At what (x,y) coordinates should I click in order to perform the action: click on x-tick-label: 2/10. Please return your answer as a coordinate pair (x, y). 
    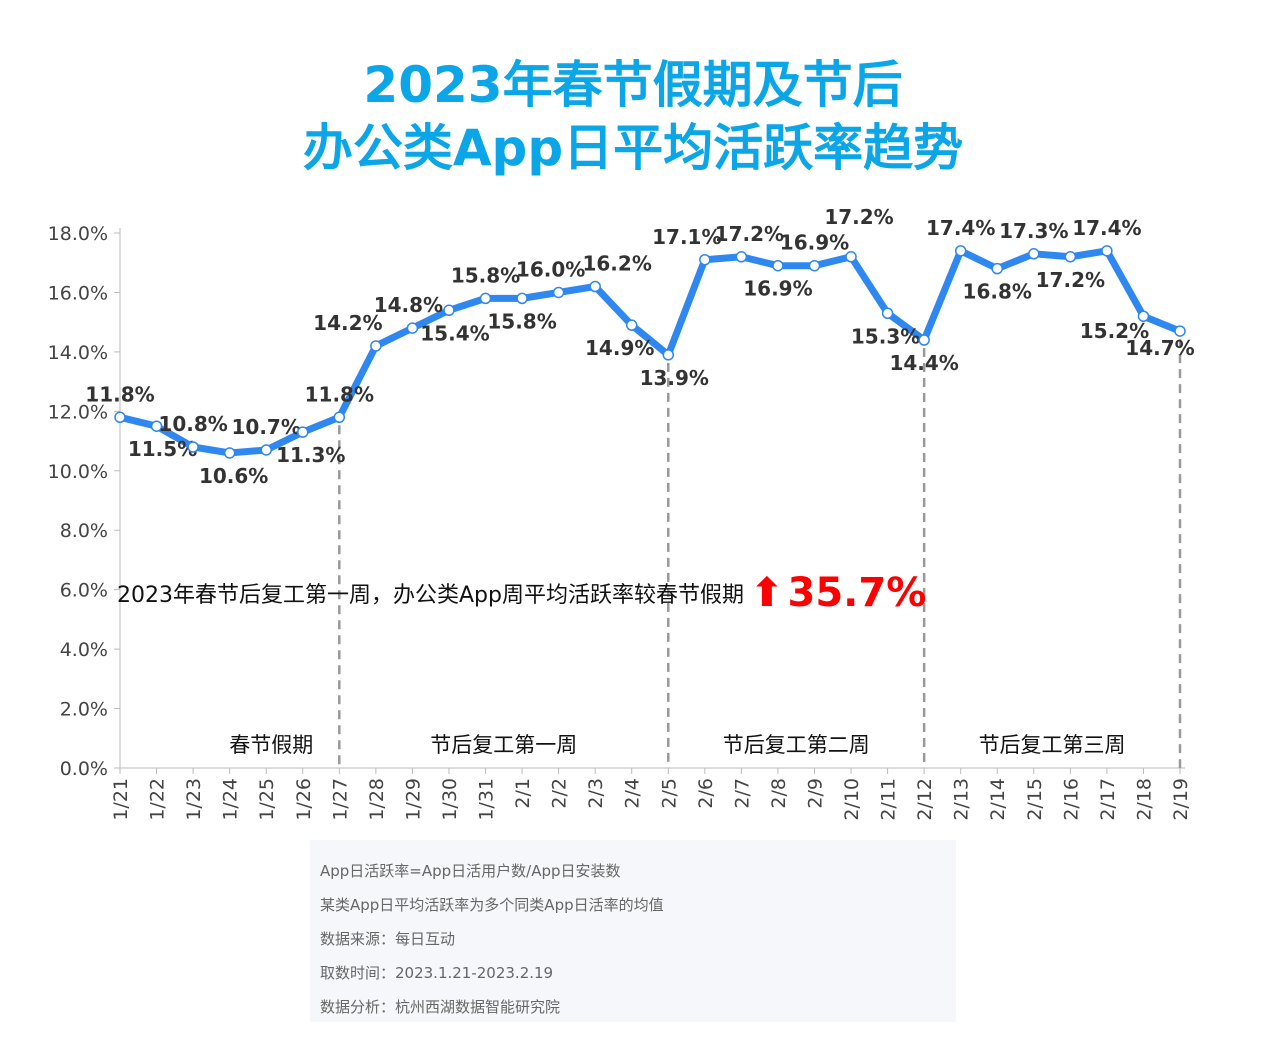
    Looking at the image, I should click on (852, 799).